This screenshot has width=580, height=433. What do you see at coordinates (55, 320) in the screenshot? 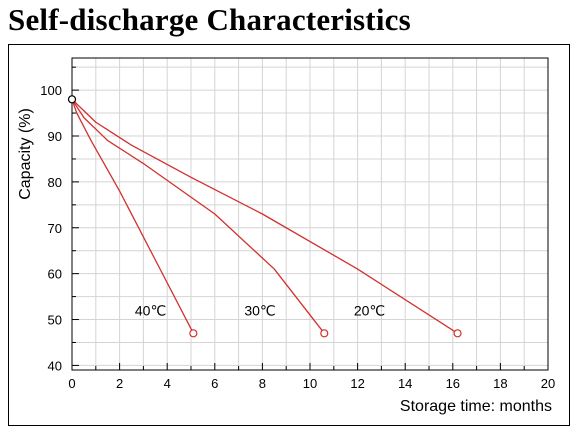
I see `y-tick-label: 50` at bounding box center [55, 320].